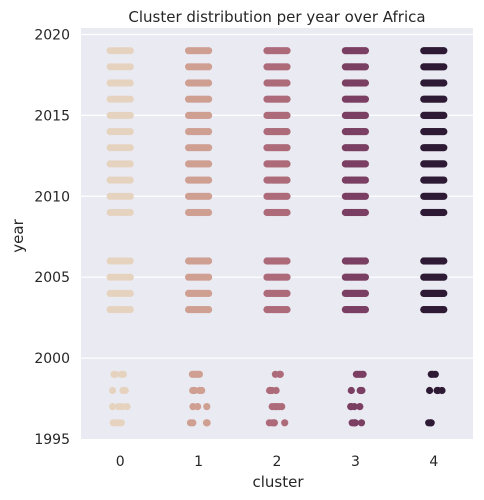  What do you see at coordinates (130, 212) in the screenshot?
I see `point-cluster-0-2009` at bounding box center [130, 212].